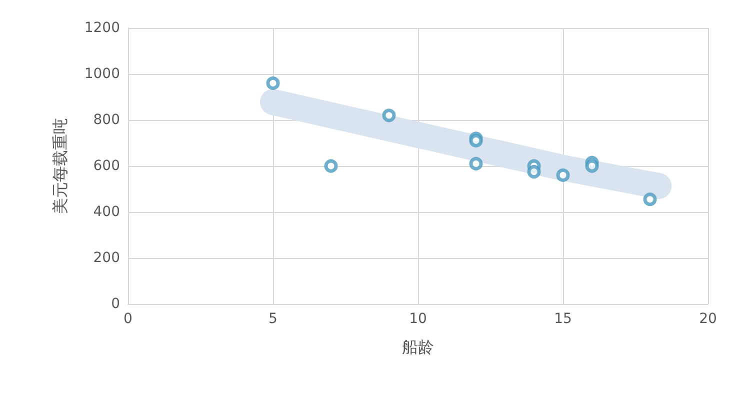  I want to click on y-tick-label: 400, so click(106, 212).